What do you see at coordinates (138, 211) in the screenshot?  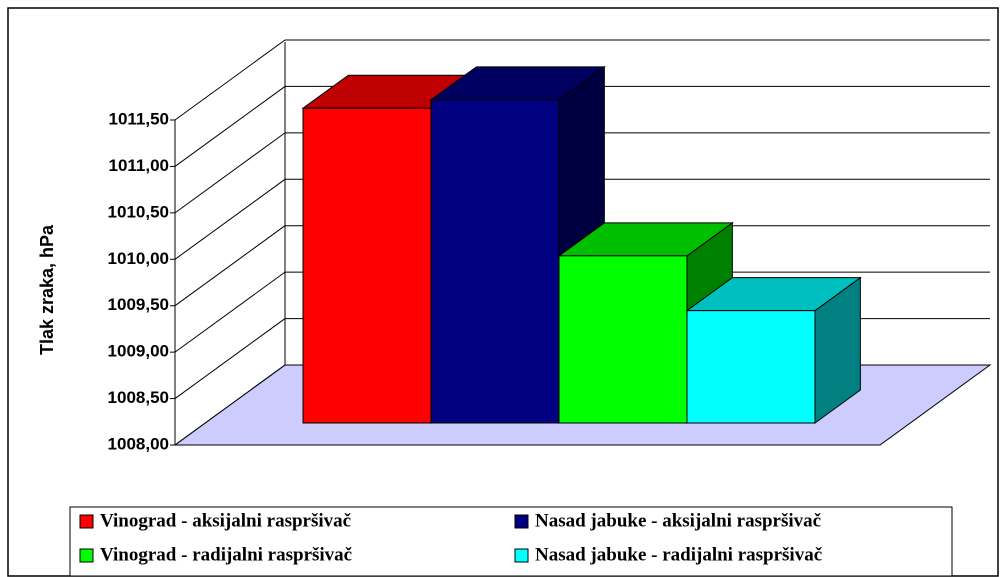 I see `y-tick-label: 1010,50` at bounding box center [138, 211].